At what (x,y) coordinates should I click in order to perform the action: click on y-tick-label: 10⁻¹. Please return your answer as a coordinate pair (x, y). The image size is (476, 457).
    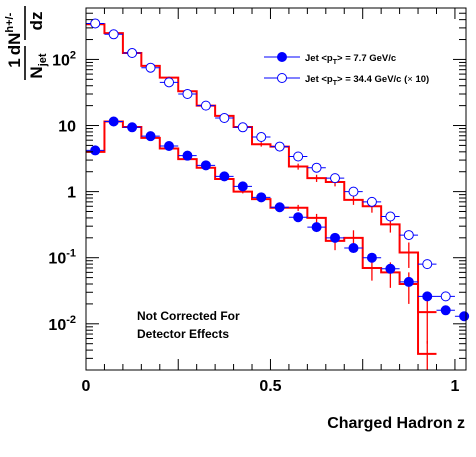
    Looking at the image, I should click on (62, 258).